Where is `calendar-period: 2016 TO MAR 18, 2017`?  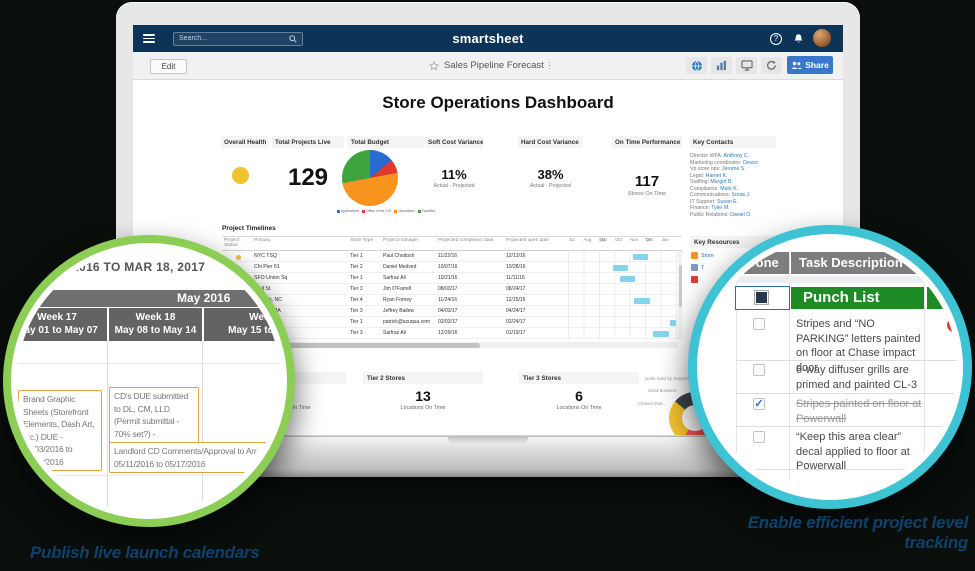 calendar-period: 2016 TO MAR 18, 2017 is located at coordinates (139, 267).